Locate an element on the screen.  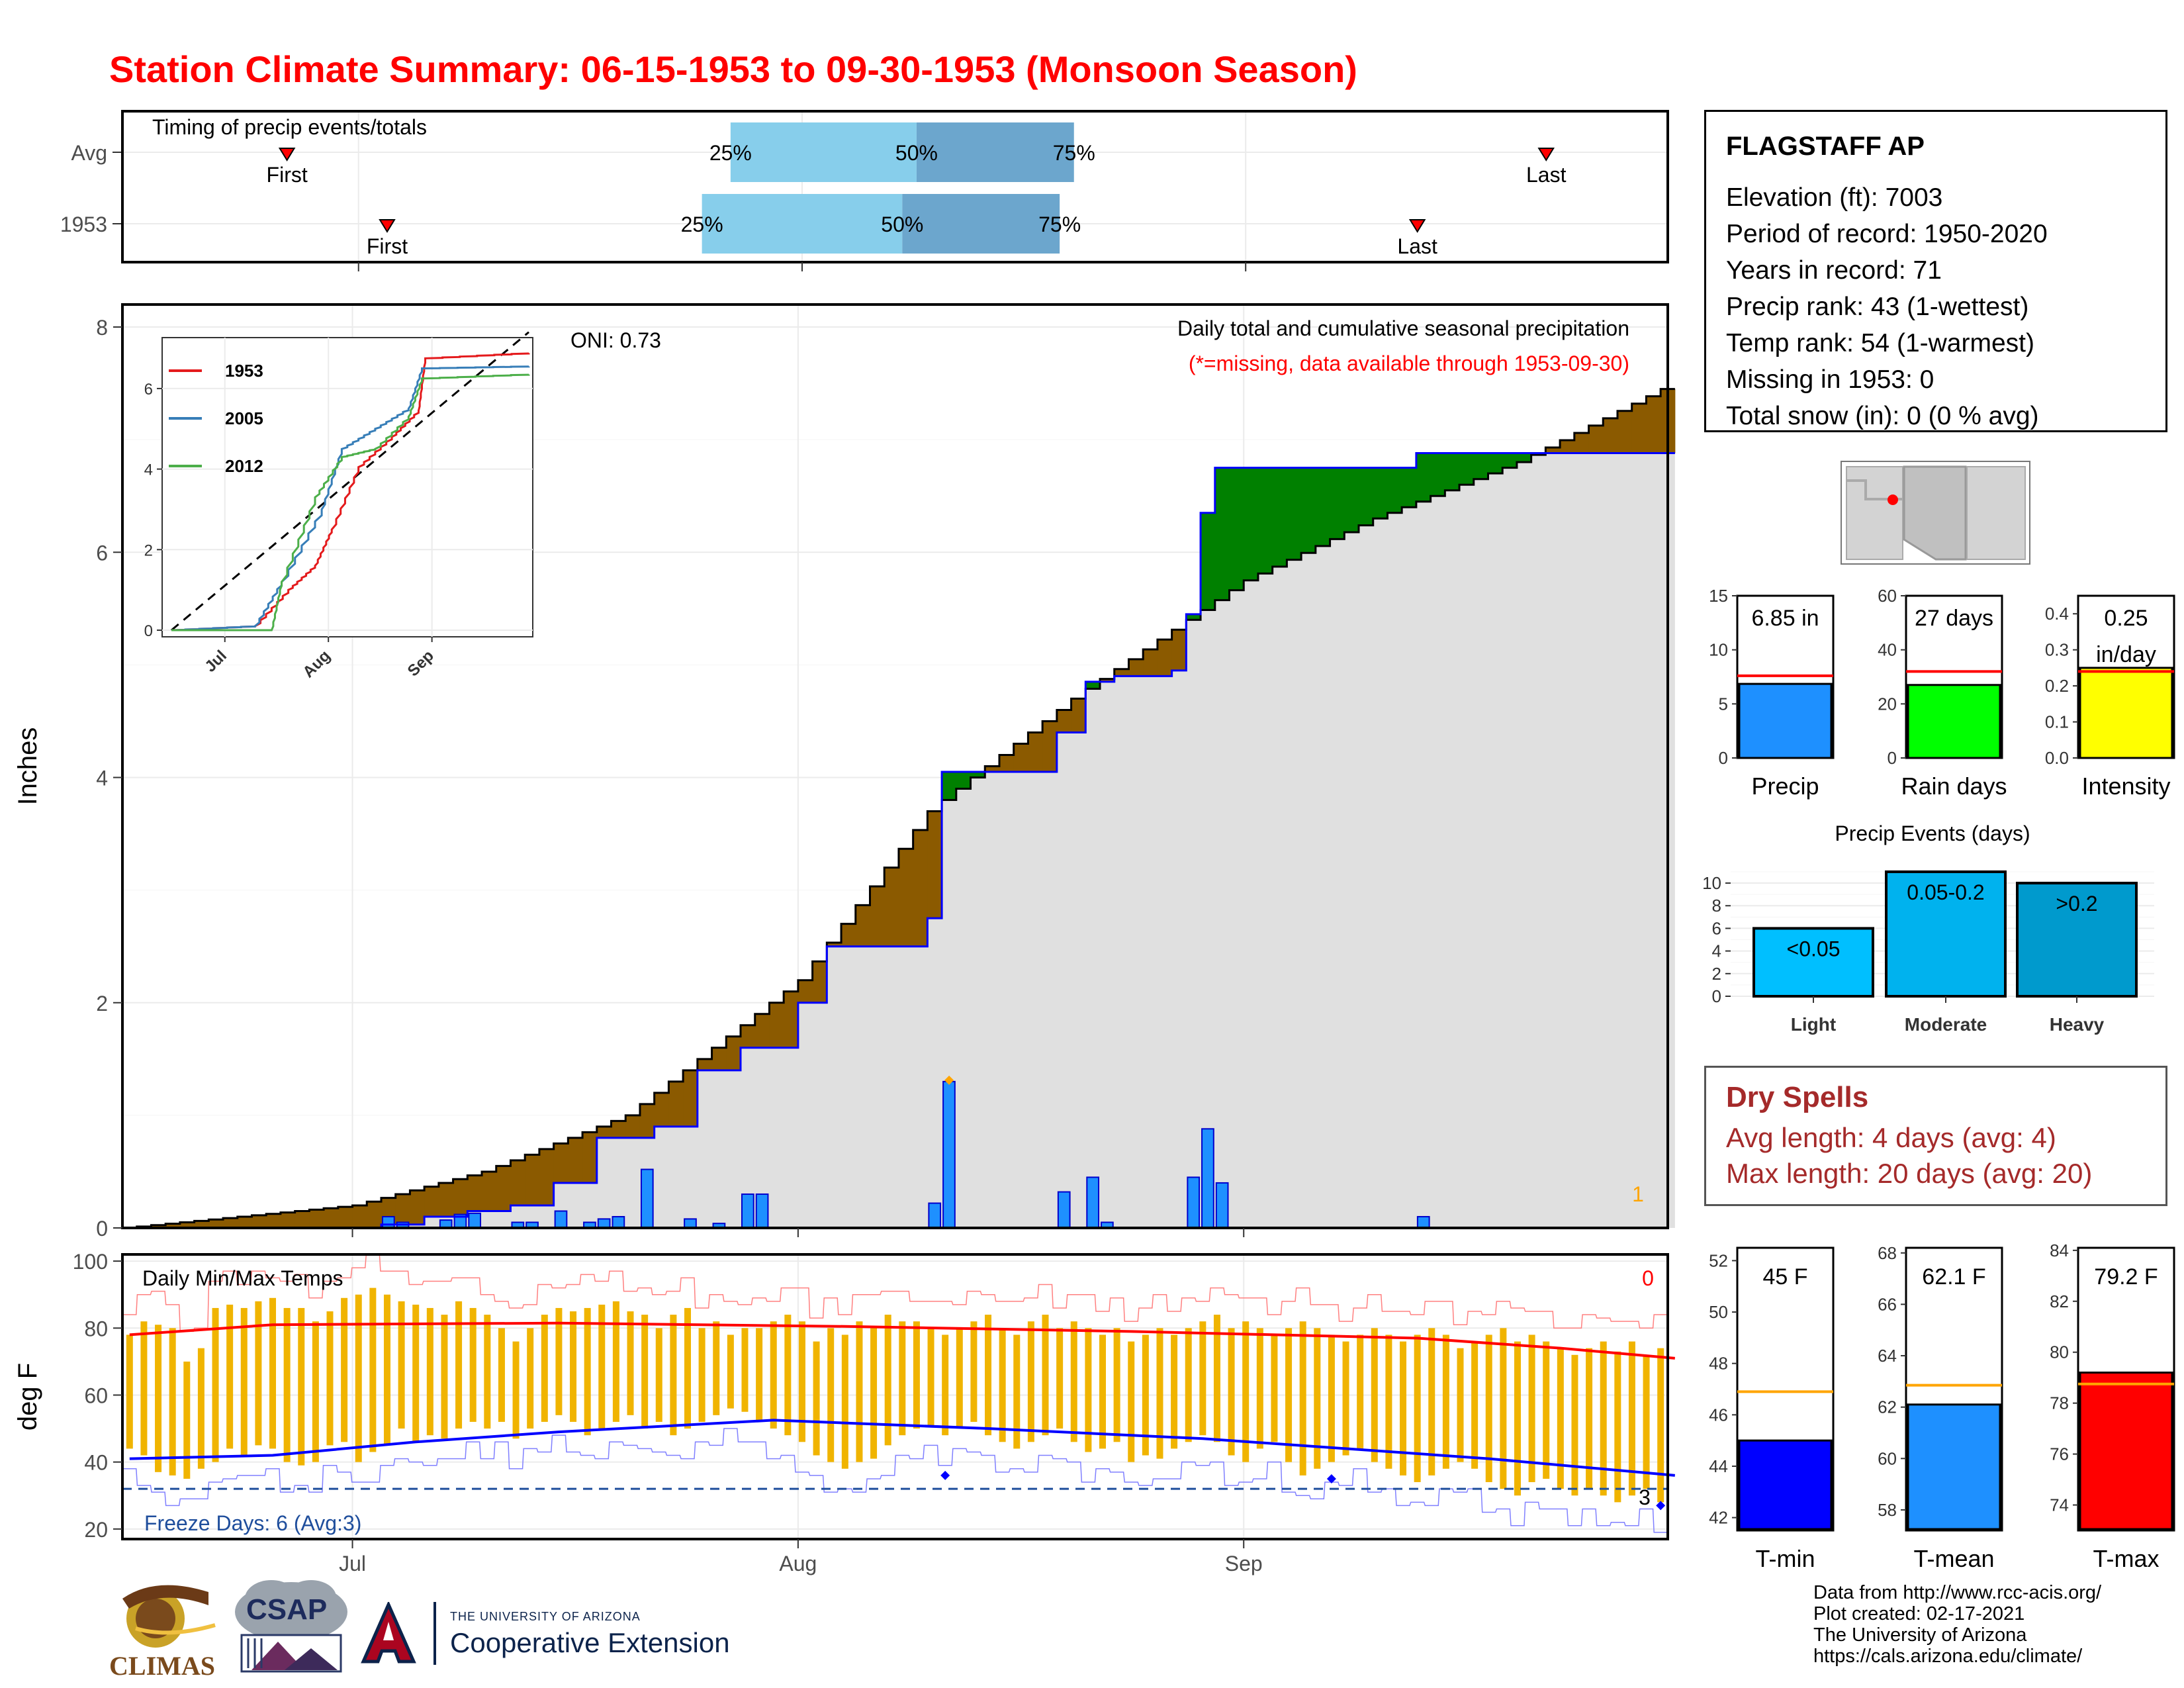
freeze-day-marker is located at coordinates (945, 1475).